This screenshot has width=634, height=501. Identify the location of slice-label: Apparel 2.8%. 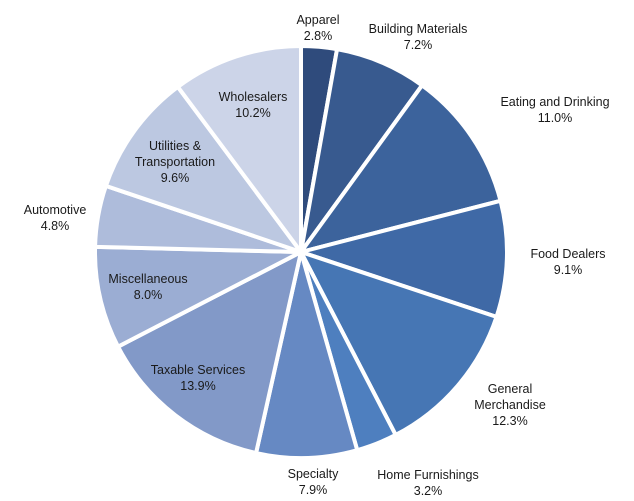
(318, 28).